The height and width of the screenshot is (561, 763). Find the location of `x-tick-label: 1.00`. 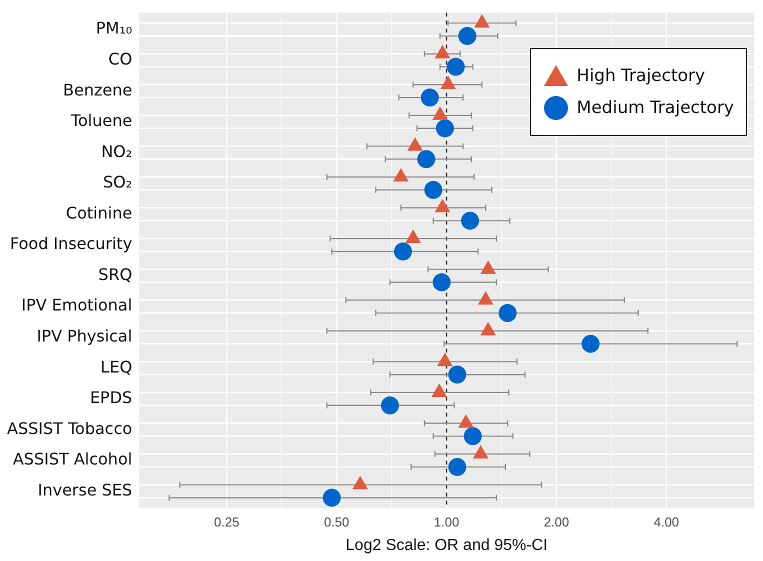

x-tick-label: 1.00 is located at coordinates (447, 522).